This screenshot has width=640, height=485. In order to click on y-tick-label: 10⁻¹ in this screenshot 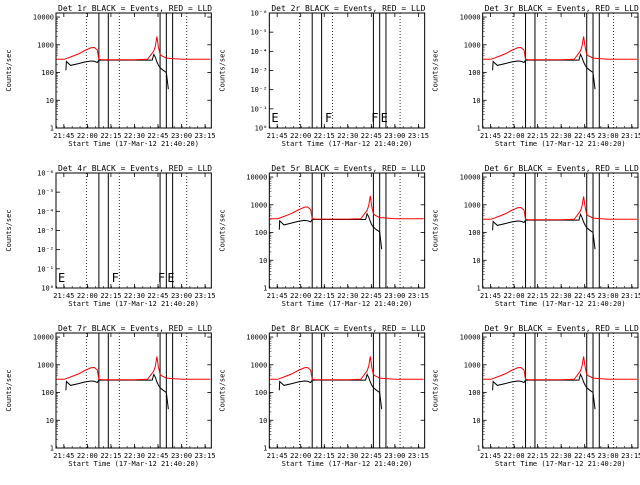, I will do `click(45, 269)`.